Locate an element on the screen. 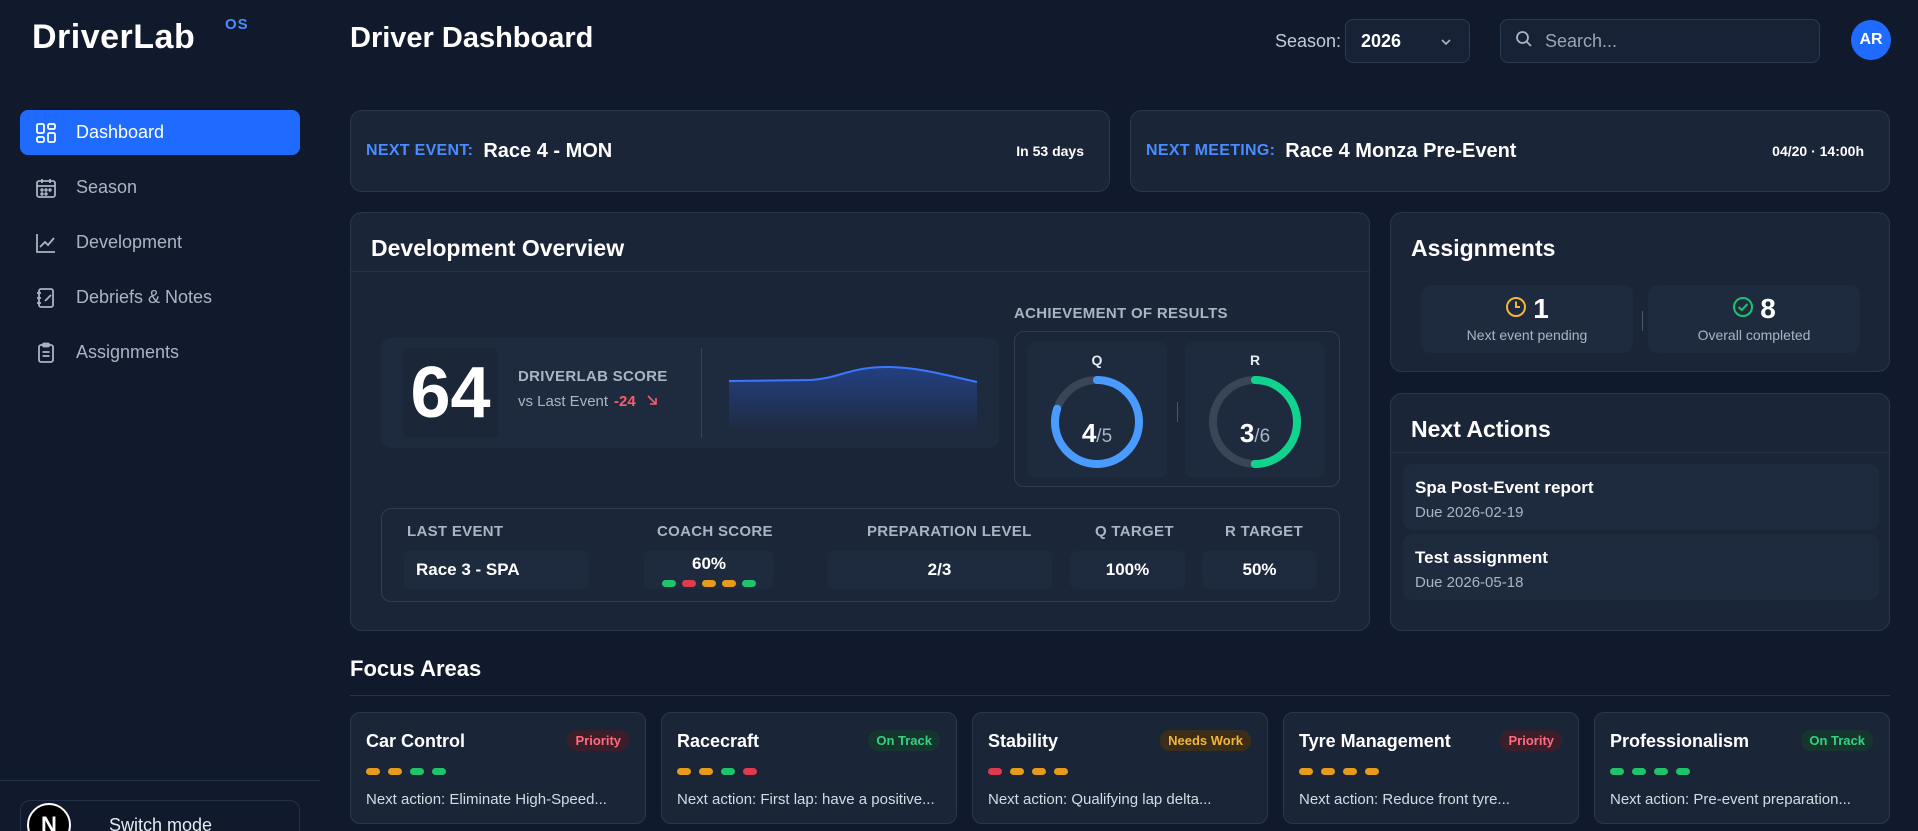 This screenshot has width=1918, height=831. check-circle-icon is located at coordinates (1743, 309).